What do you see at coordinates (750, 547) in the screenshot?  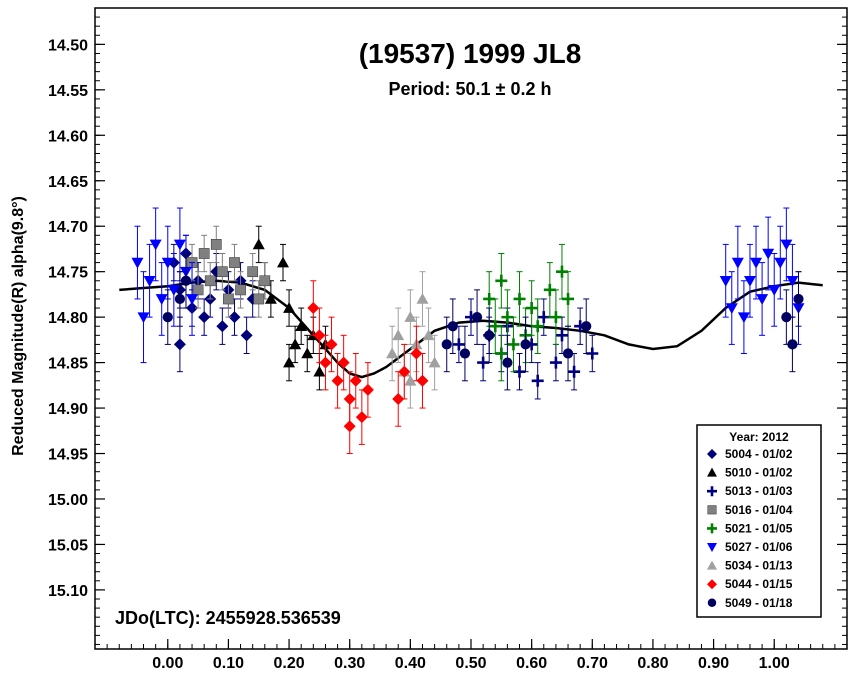 I see `legend-entry: 5027 - 01/06` at bounding box center [750, 547].